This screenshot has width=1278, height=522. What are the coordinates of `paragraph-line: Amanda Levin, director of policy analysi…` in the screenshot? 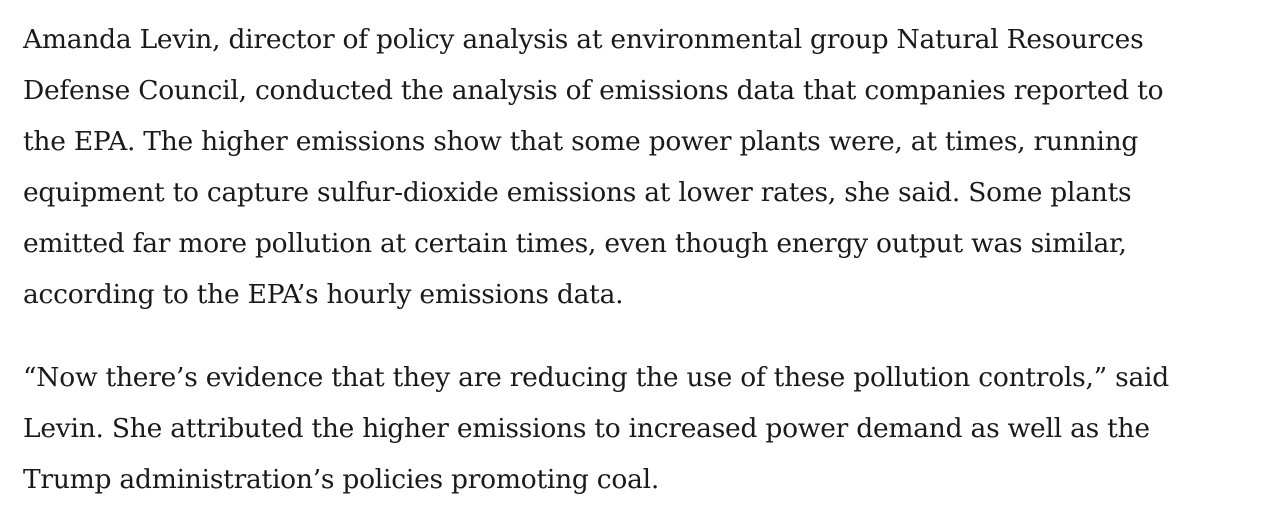 It's located at (583, 39).